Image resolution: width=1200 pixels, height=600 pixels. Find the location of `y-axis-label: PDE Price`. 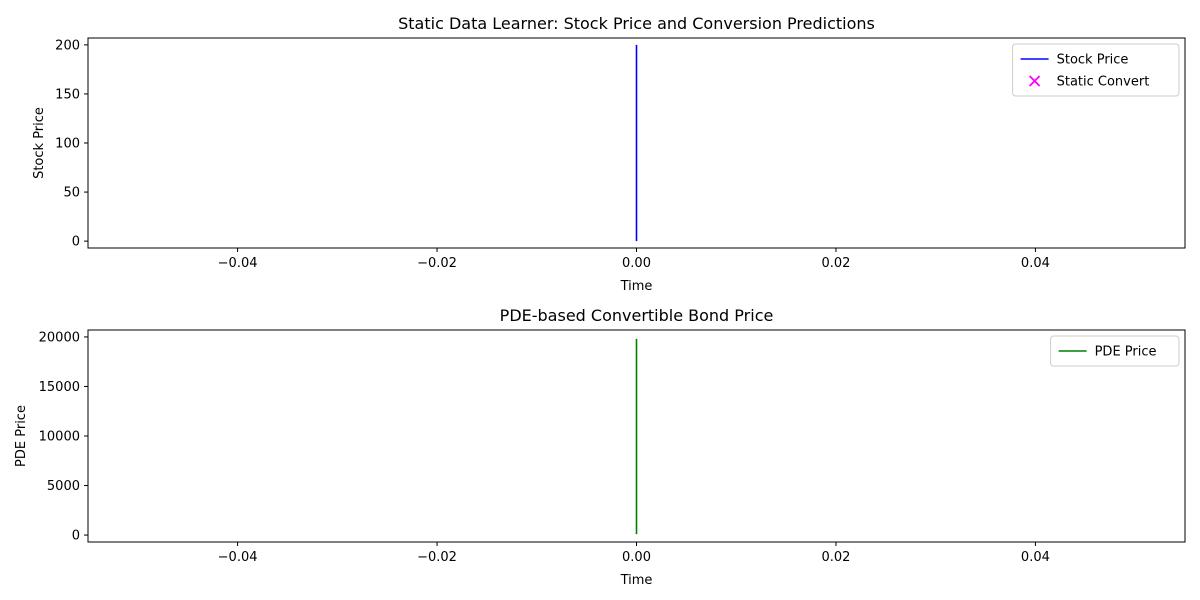

y-axis-label: PDE Price is located at coordinates (21, 436).